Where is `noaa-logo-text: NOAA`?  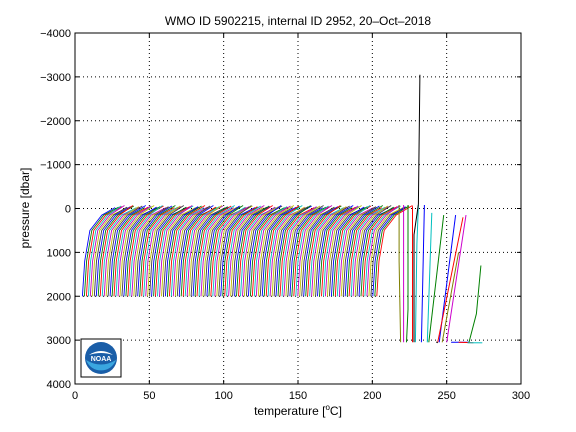 noaa-logo-text: NOAA is located at coordinates (101, 359).